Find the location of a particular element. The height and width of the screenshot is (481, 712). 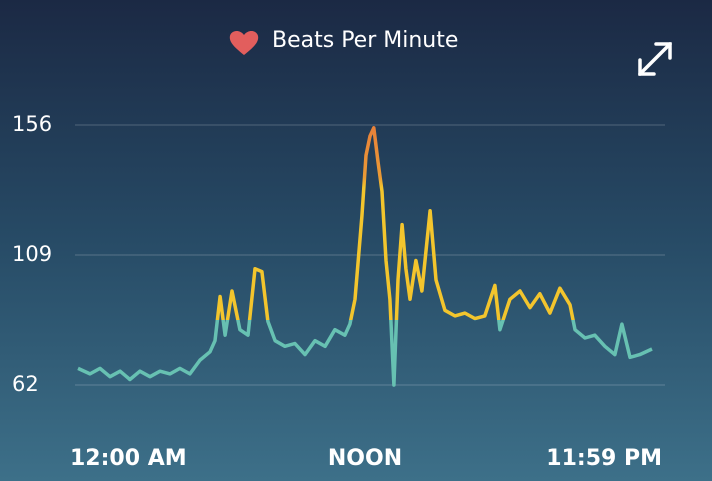

legend-heart is located at coordinates (244, 43).